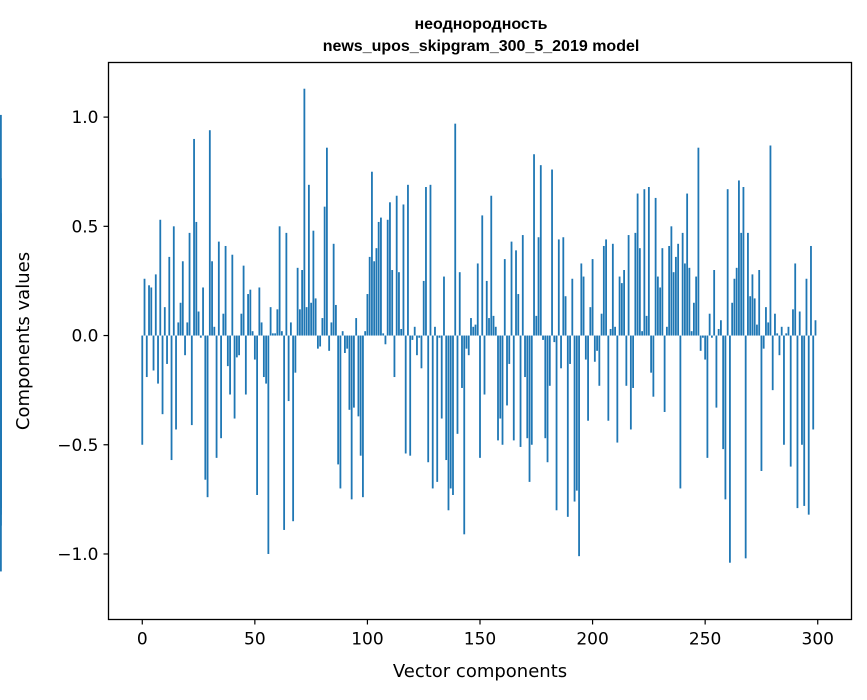 The height and width of the screenshot is (700, 867). I want to click on chart-title-line-2: news_upos_skipgram_300_5_2019 model, so click(481, 46).